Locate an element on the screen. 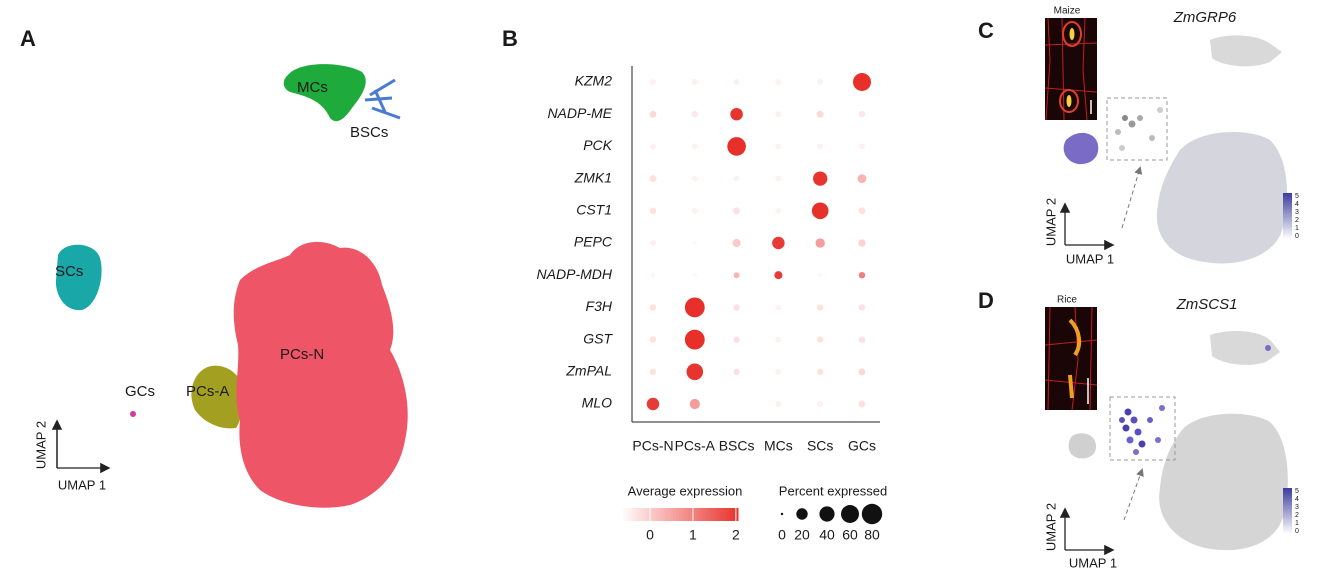  y-tick-label: NADP-MDH is located at coordinates (575, 274).